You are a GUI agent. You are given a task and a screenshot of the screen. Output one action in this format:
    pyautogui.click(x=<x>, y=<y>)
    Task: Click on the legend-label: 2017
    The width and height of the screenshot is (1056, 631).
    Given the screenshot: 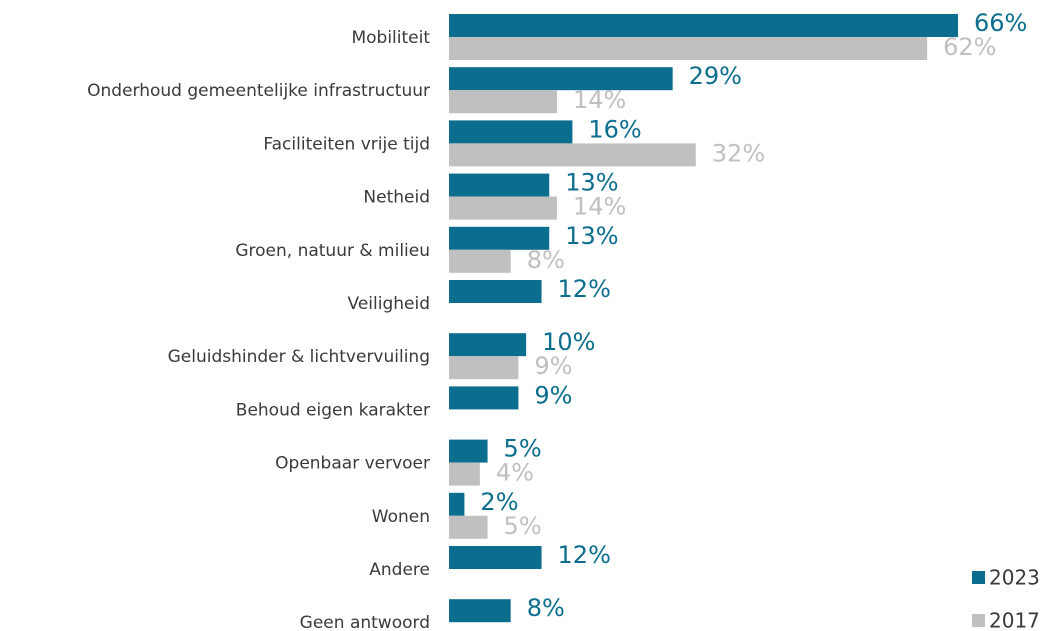 What is the action you would take?
    pyautogui.click(x=1014, y=620)
    